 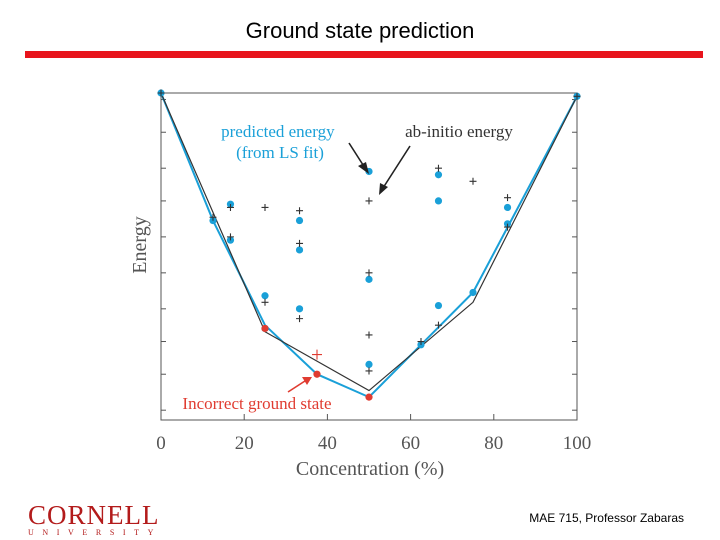 What do you see at coordinates (370, 469) in the screenshot?
I see `x-axis-label: Concentration (%)` at bounding box center [370, 469].